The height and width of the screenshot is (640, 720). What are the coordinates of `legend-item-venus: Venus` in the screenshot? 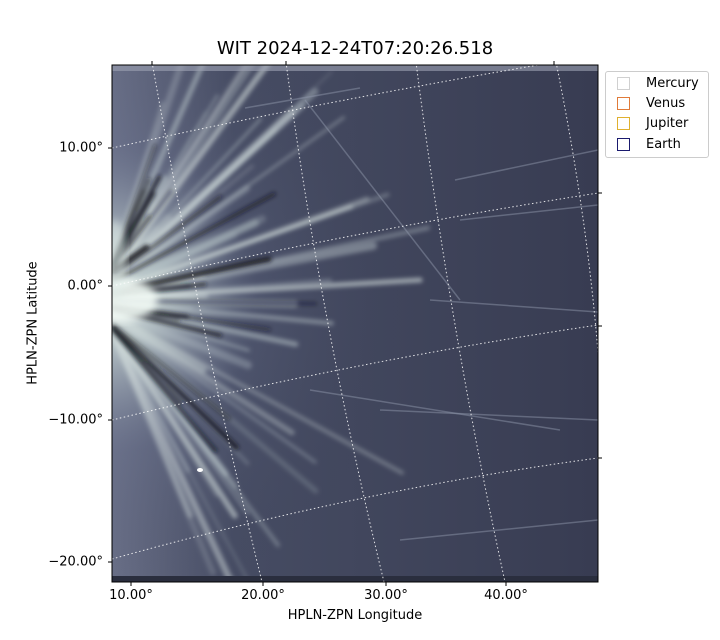 It's located at (651, 103).